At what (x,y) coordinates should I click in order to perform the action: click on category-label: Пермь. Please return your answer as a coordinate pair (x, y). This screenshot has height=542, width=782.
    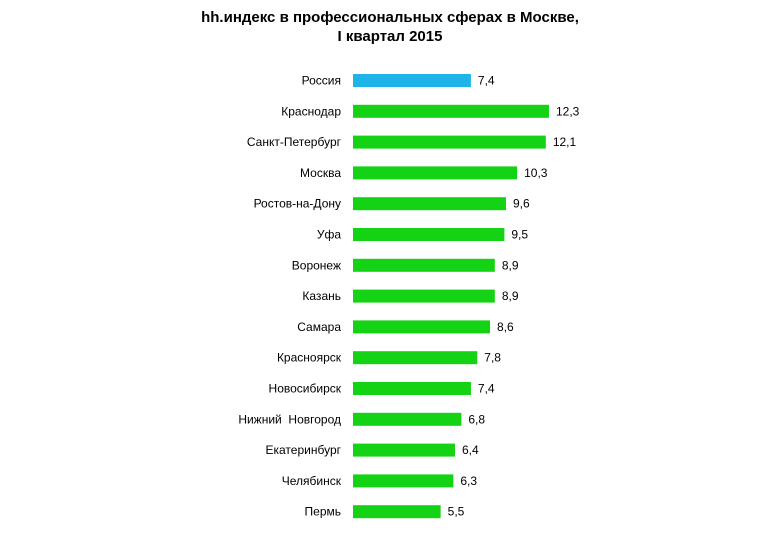
    Looking at the image, I should click on (323, 512).